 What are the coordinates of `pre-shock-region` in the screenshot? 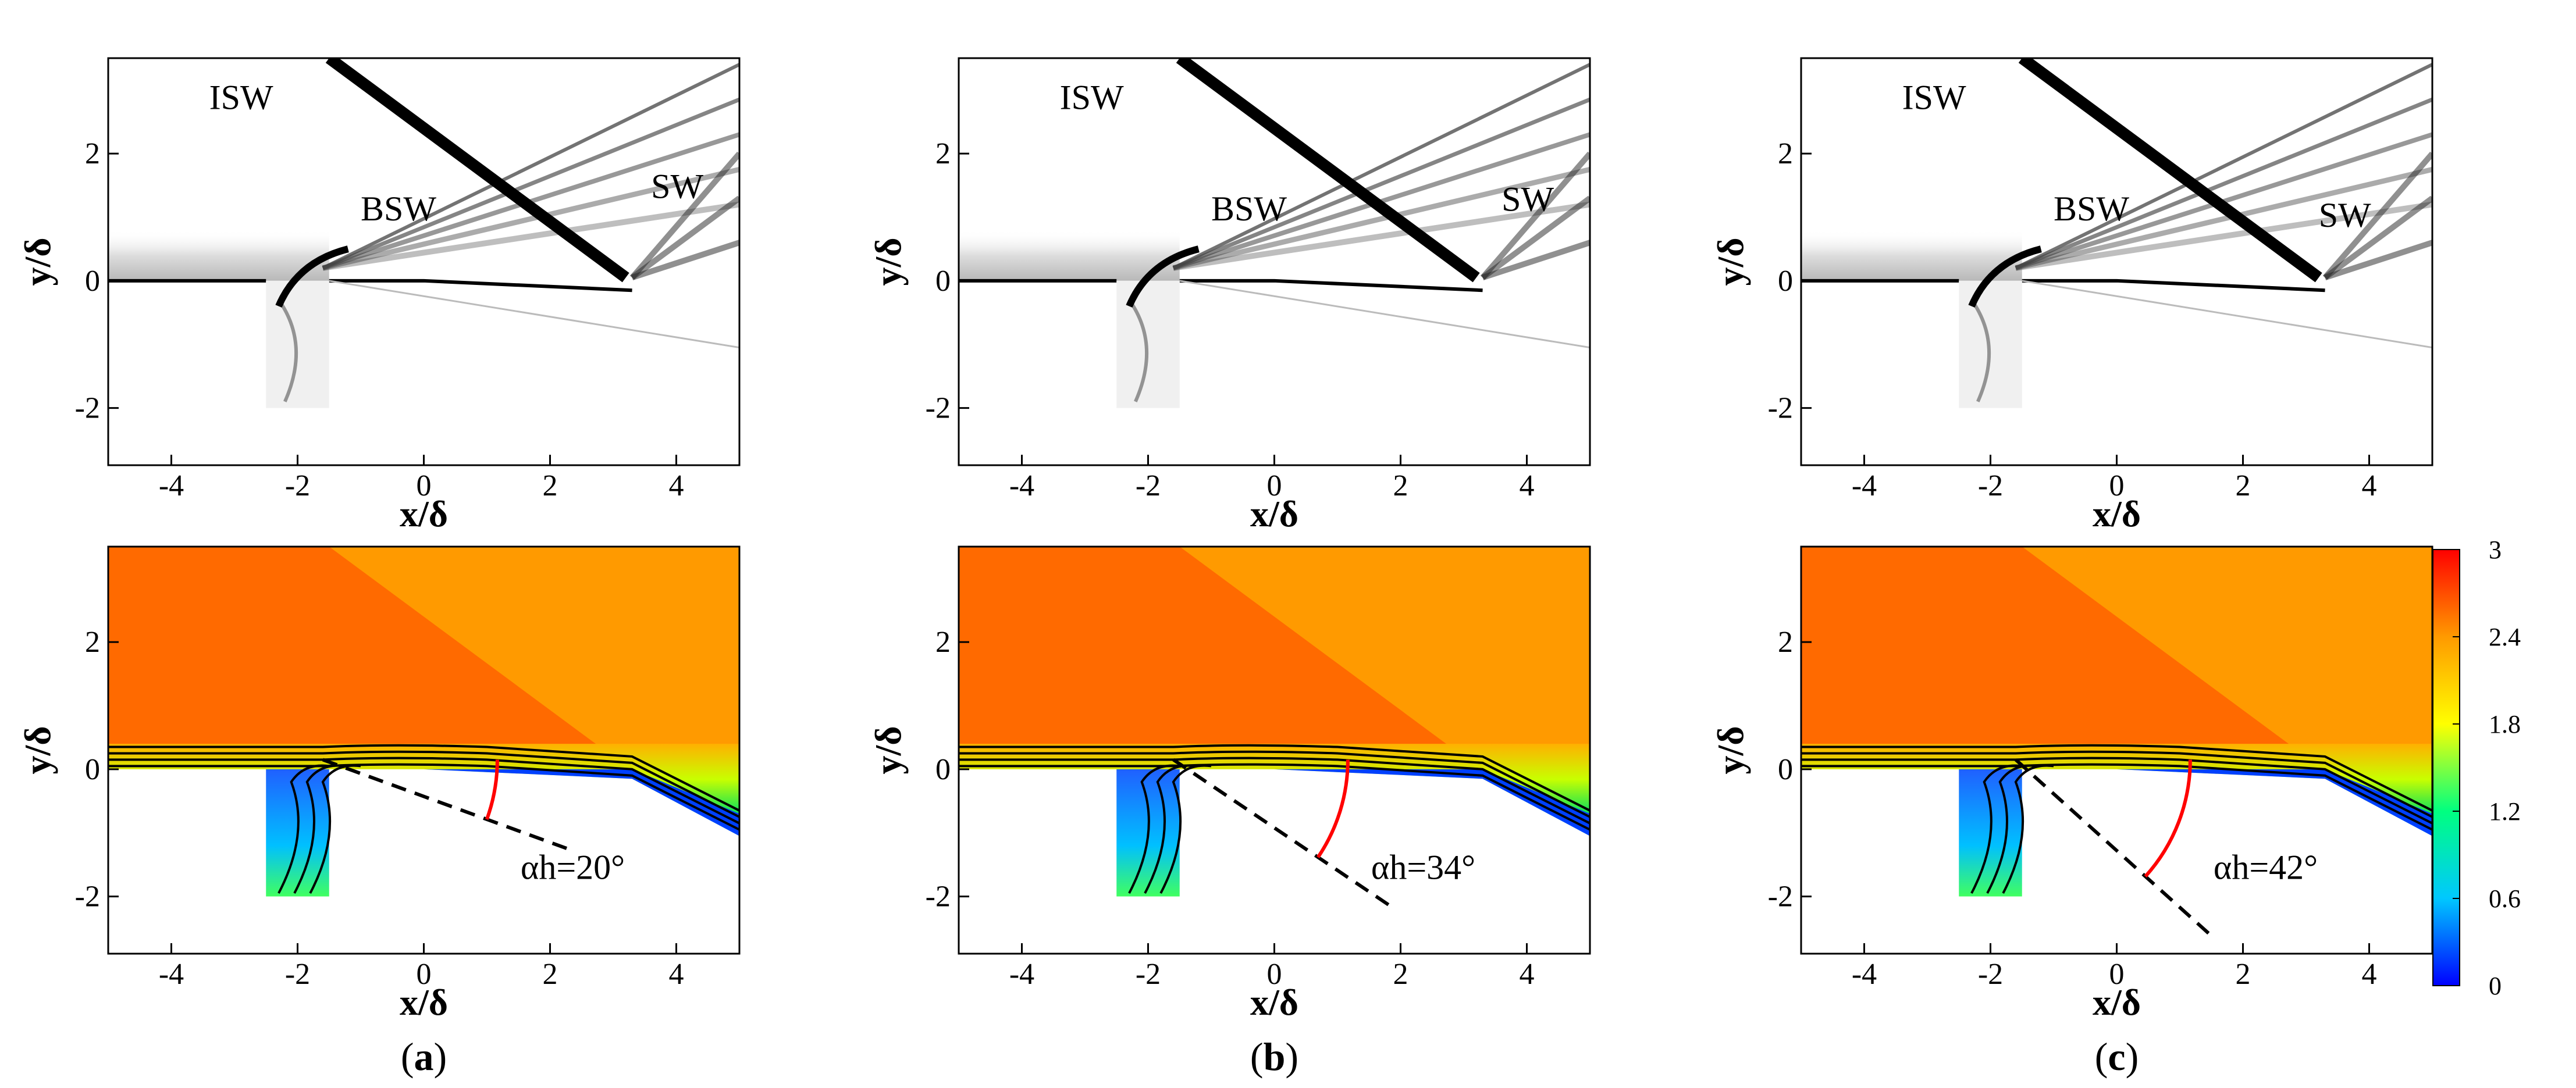 It's located at (1218, 656).